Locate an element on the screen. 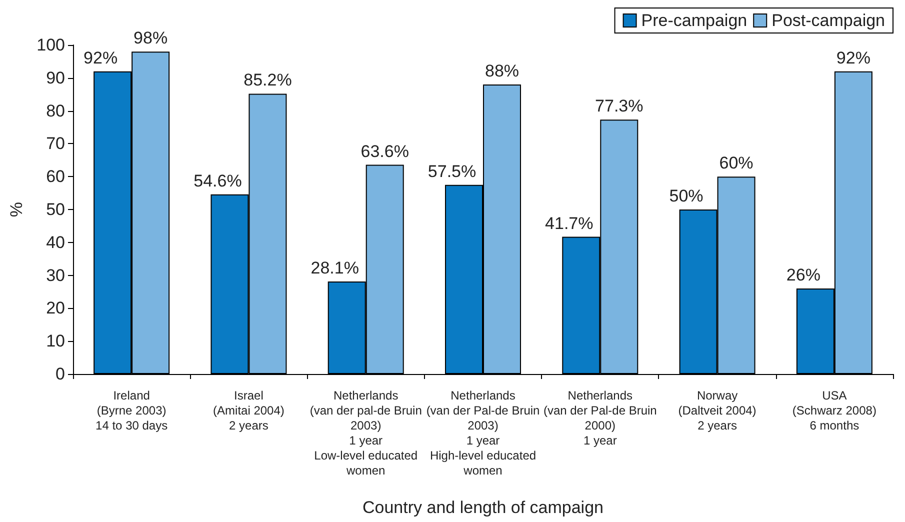  legend-label: Post-campaign is located at coordinates (828, 20).